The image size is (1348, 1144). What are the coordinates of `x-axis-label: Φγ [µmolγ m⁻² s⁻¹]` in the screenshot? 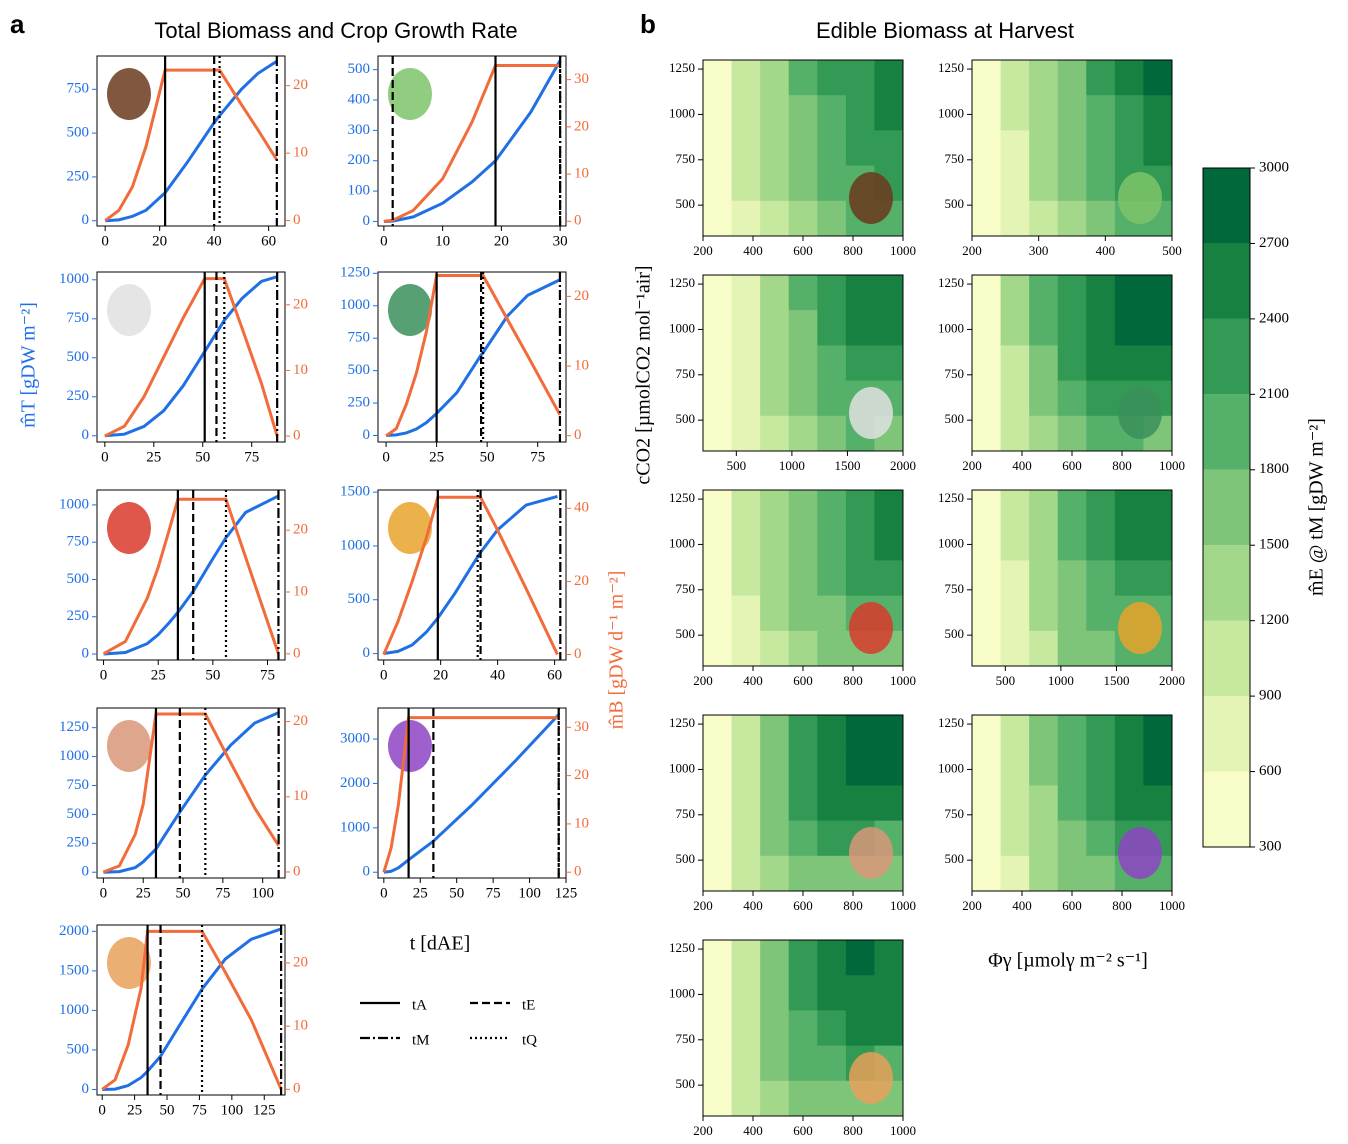 It's located at (1068, 961).